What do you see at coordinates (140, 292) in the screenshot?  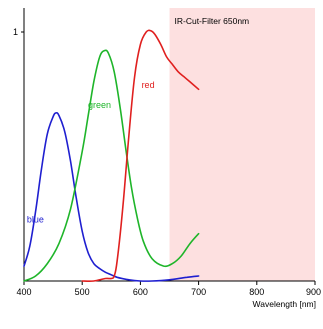 I see `x-tick-label: 600` at bounding box center [140, 292].